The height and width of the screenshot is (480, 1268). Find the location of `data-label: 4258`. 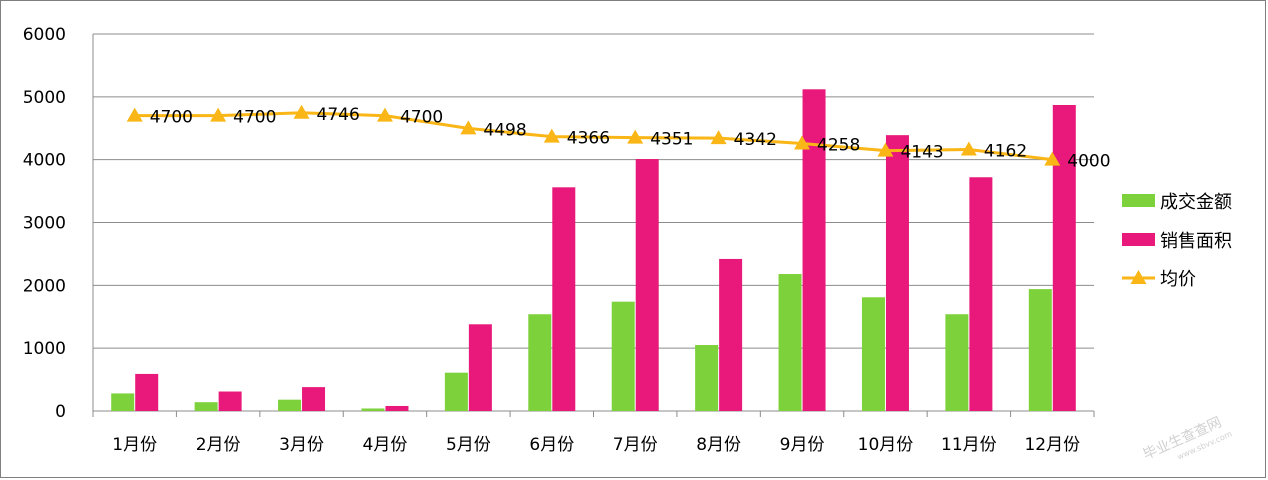

data-label: 4258 is located at coordinates (838, 145).